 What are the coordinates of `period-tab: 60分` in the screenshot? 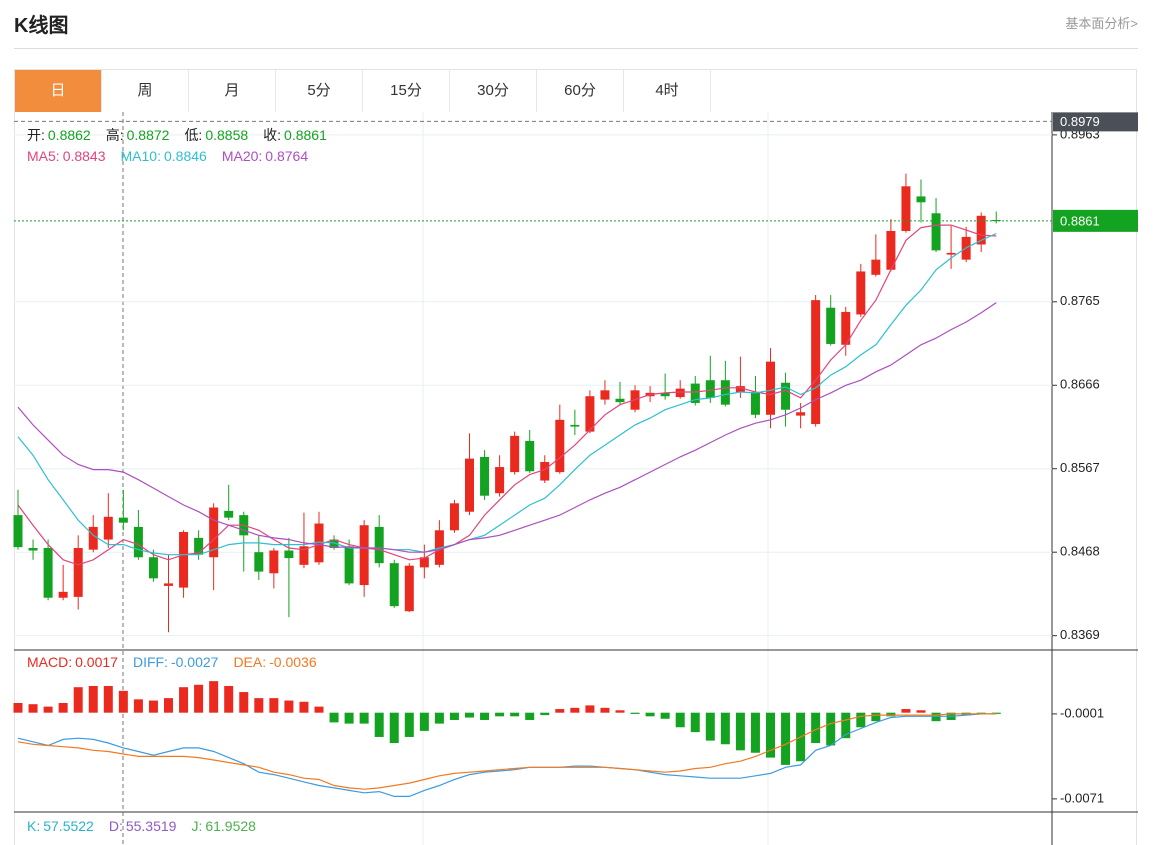 It's located at (580, 91).